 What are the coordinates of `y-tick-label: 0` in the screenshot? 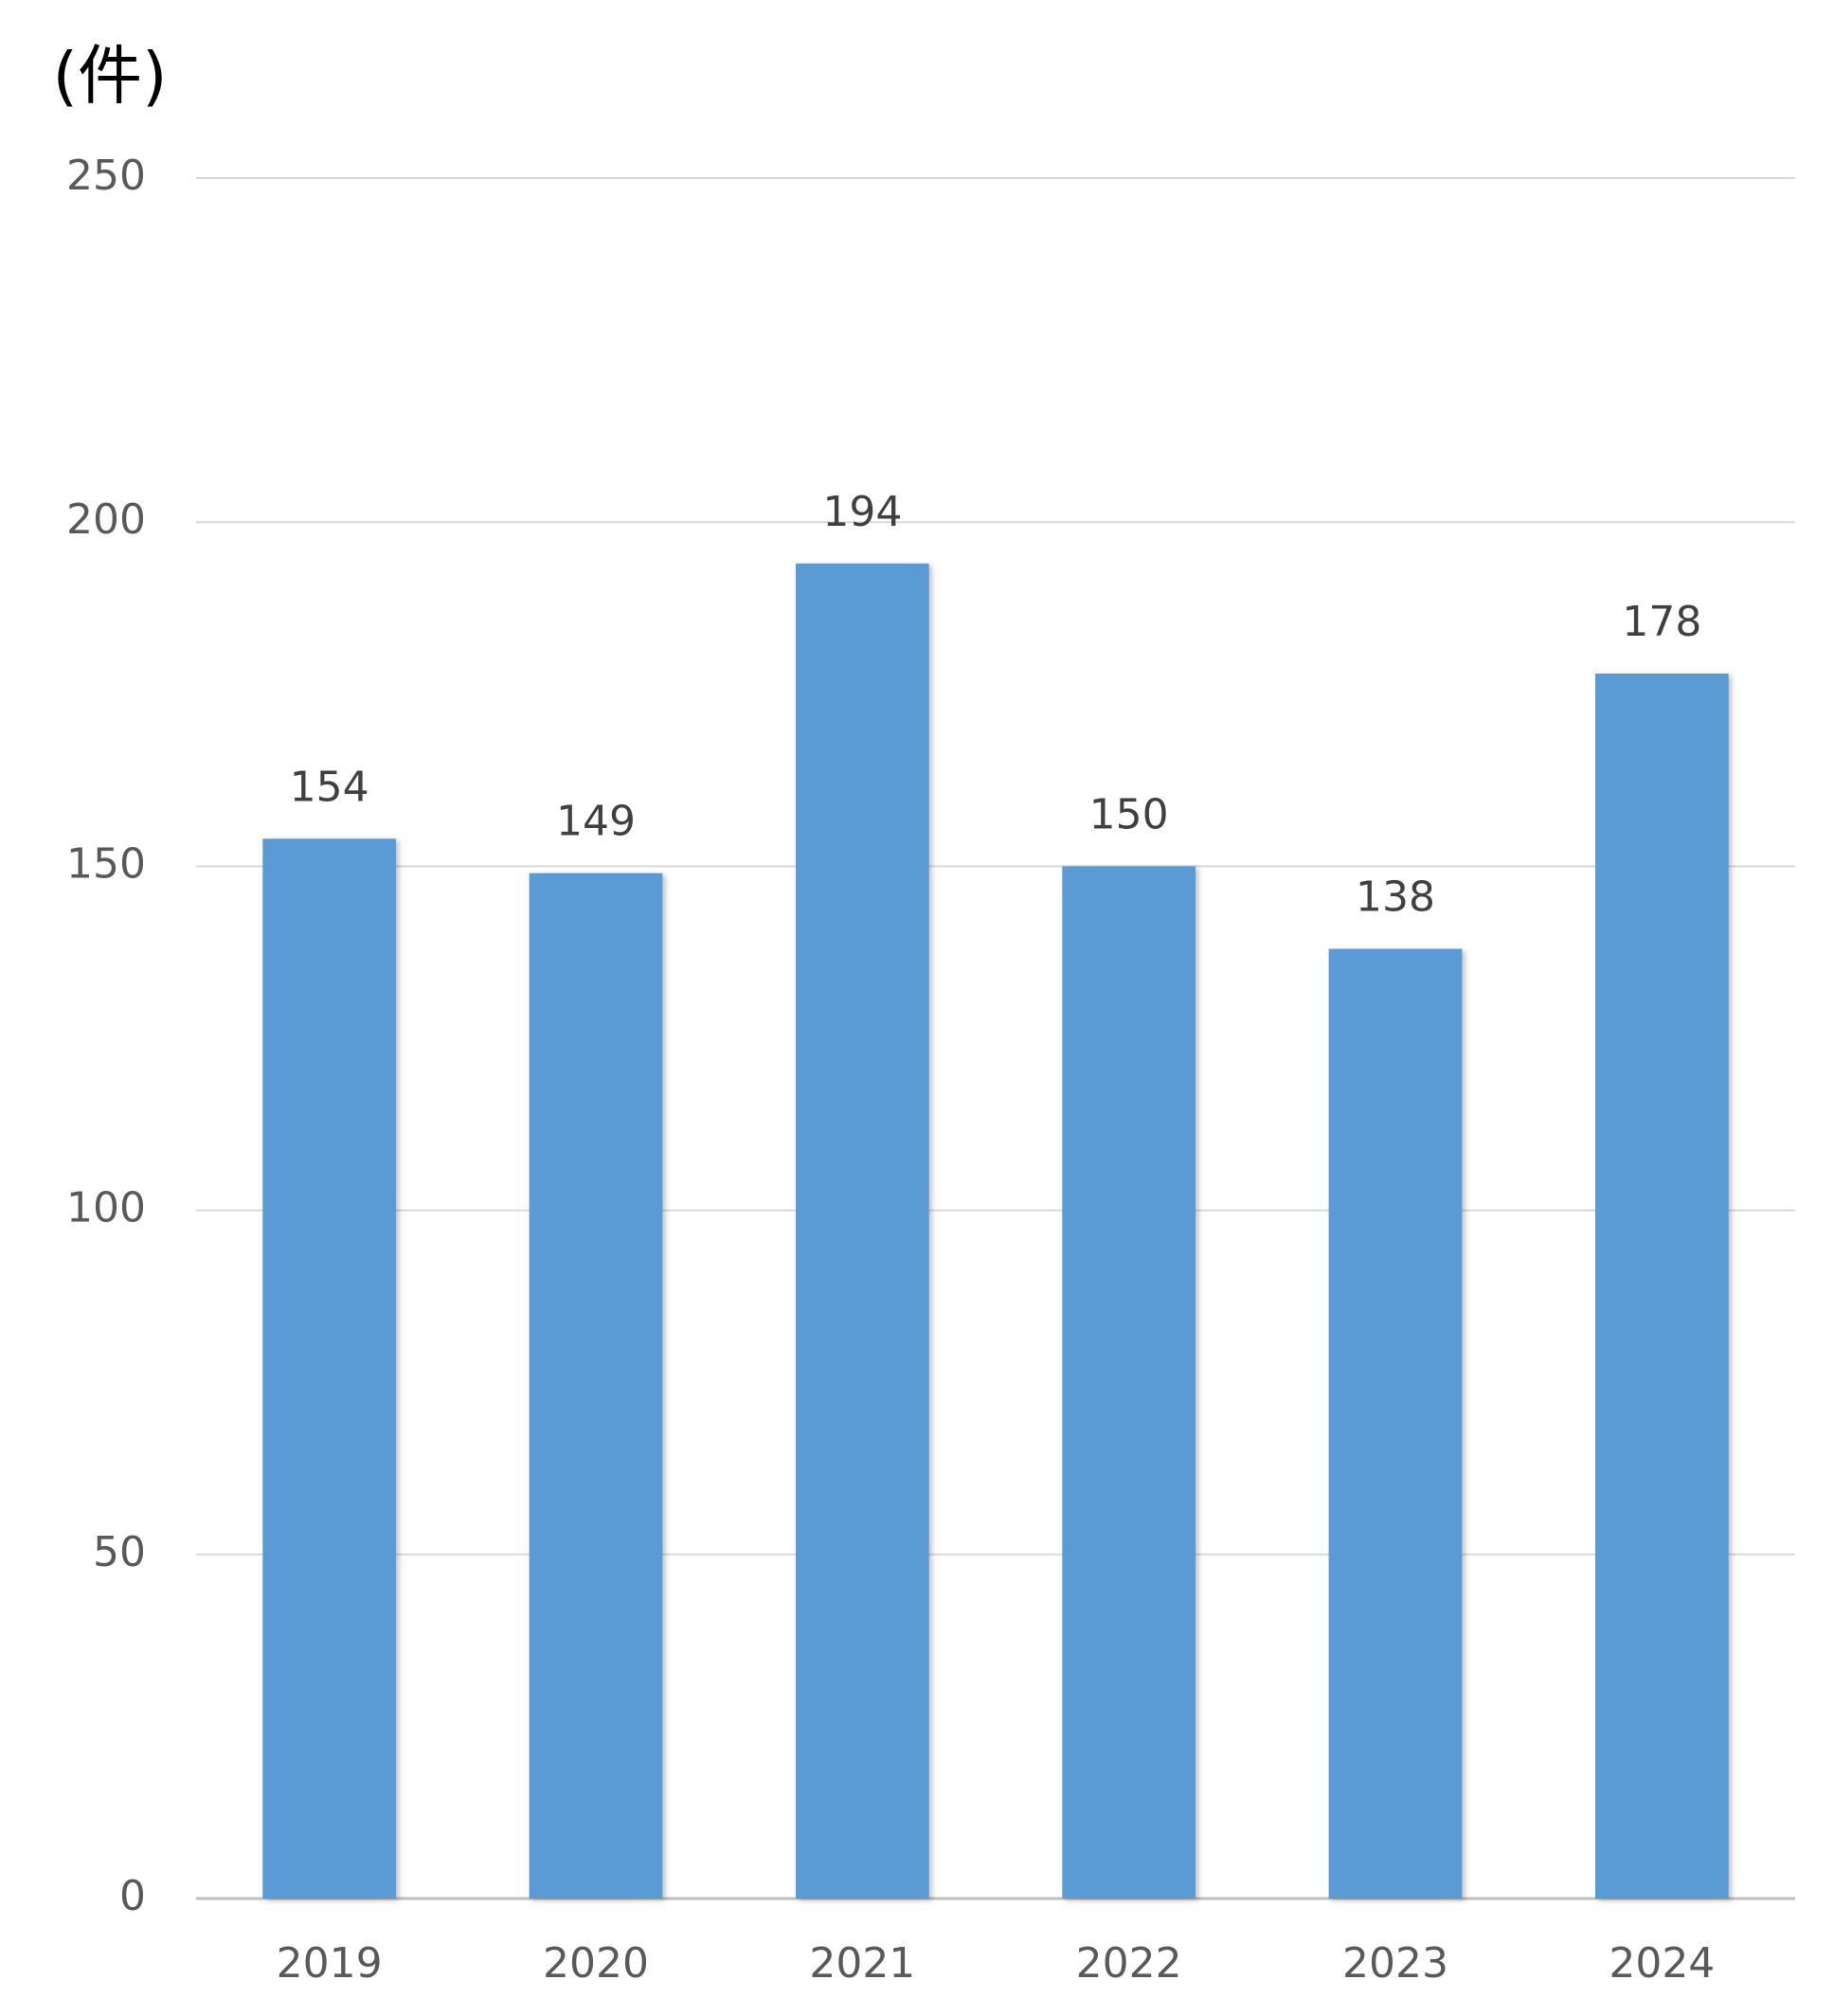 It's located at (132, 1896).